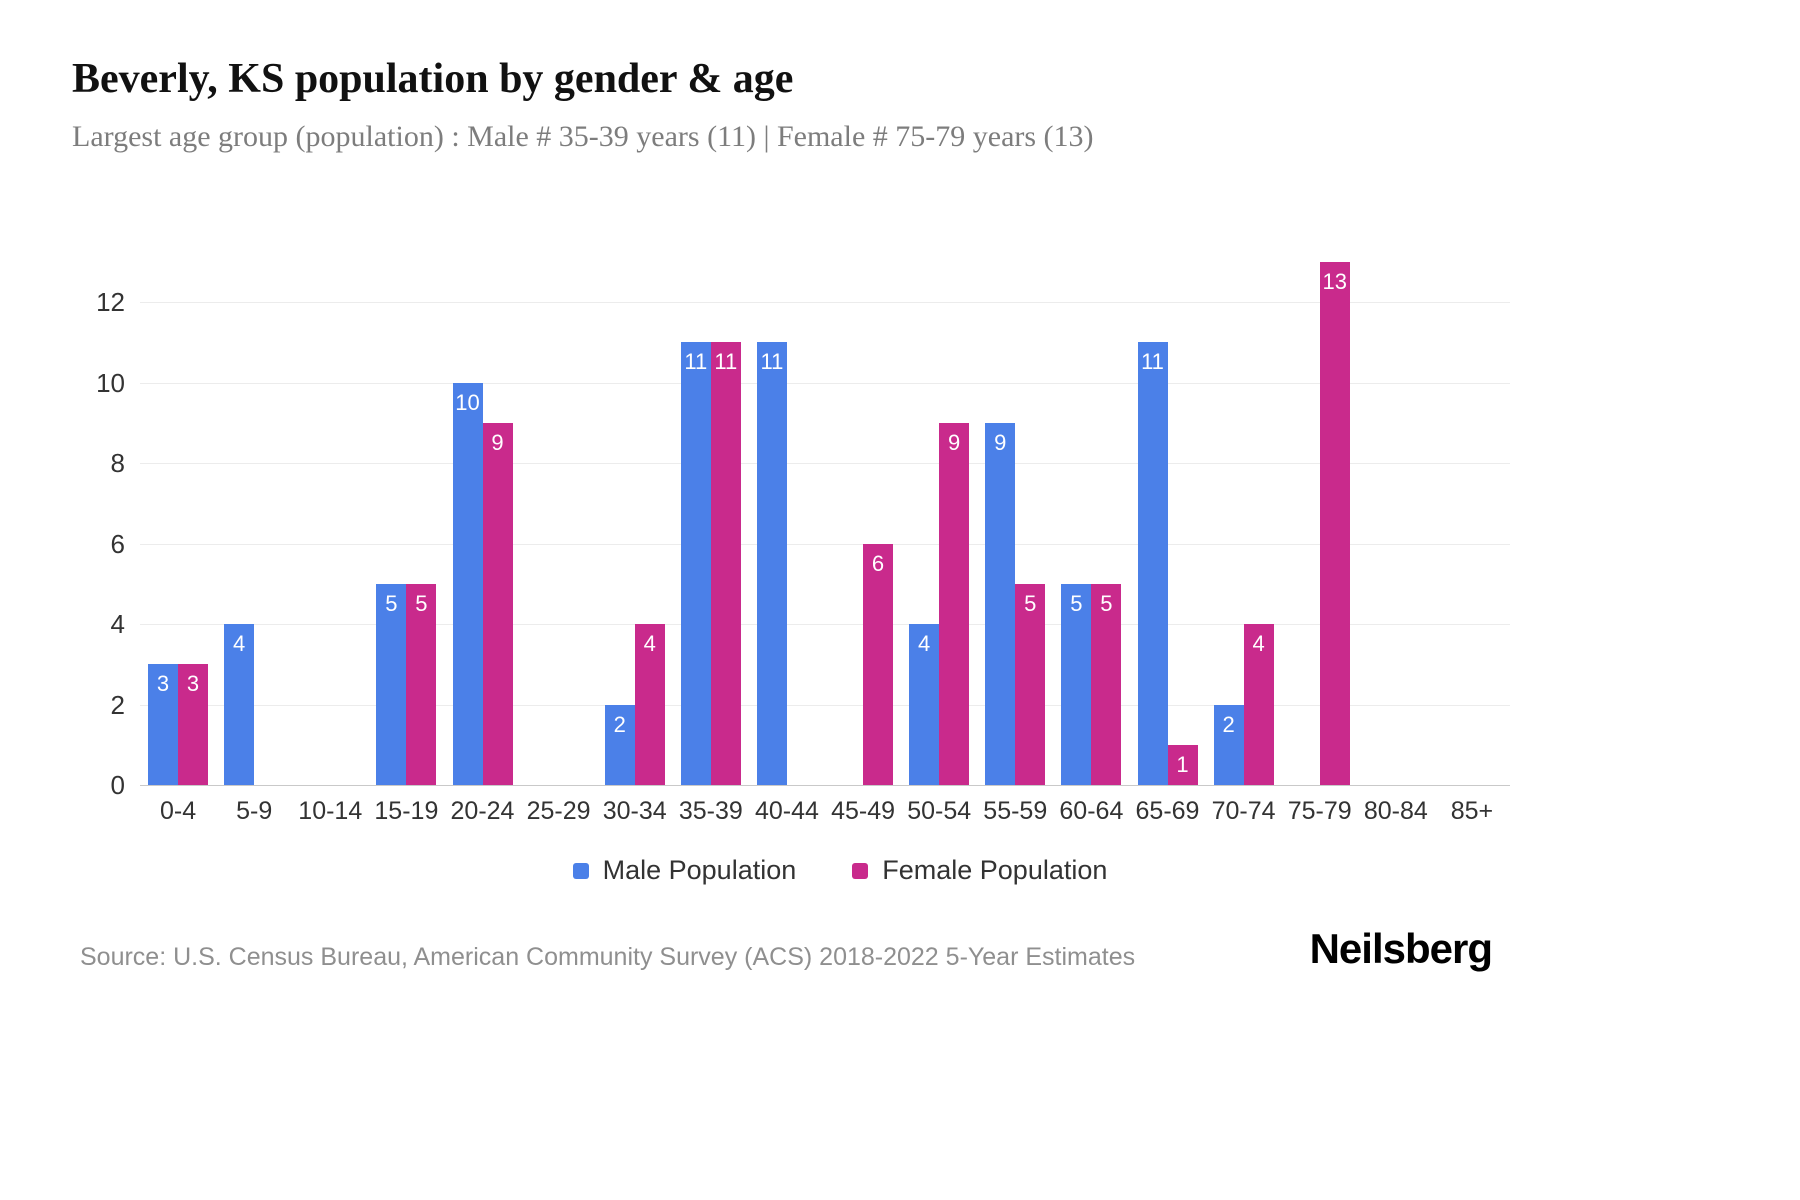  I want to click on x-axis-label-55-59: 55-59, so click(1015, 811).